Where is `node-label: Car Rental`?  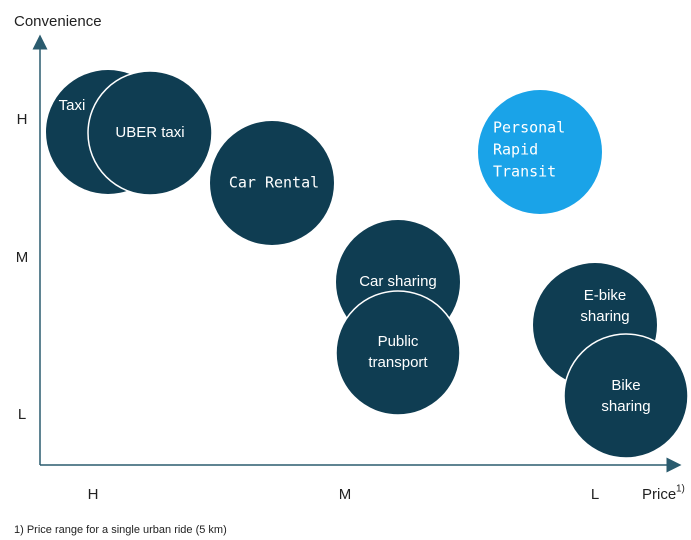 node-label: Car Rental is located at coordinates (274, 183).